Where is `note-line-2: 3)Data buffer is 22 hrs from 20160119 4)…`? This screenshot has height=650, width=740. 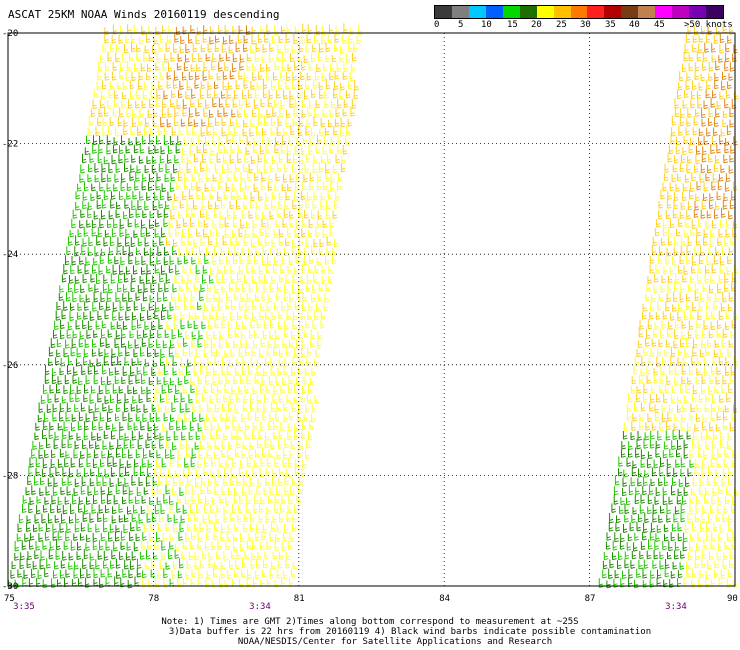
note-line-2: 3)Data buffer is 22 hrs from 20160119 4)… is located at coordinates (410, 632).